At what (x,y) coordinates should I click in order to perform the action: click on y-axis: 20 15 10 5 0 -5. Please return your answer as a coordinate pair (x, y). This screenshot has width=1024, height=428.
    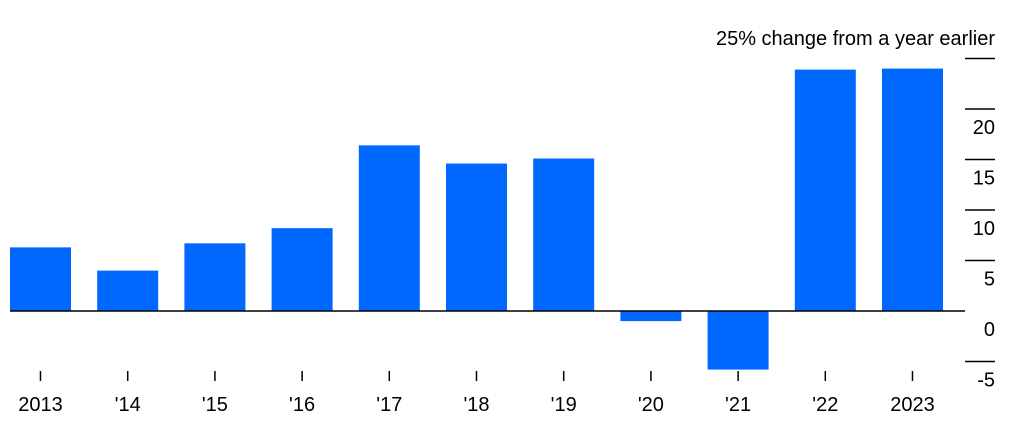
    Looking at the image, I should click on (980, 224).